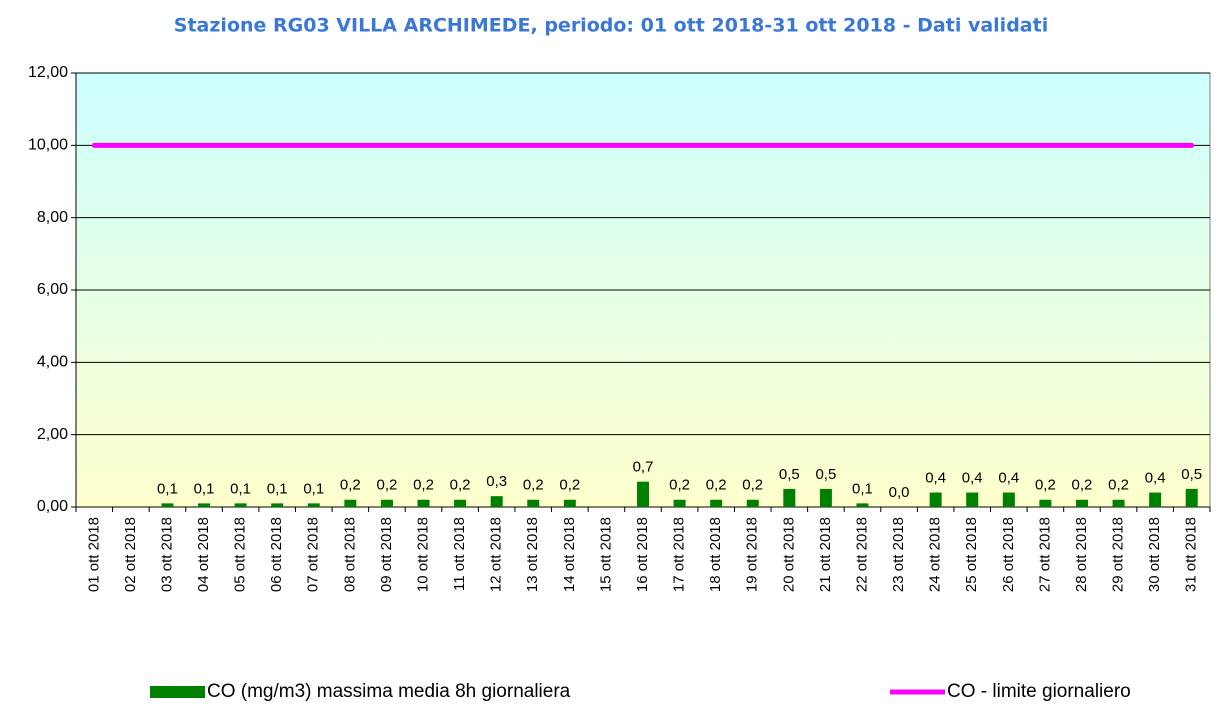 Image resolution: width=1223 pixels, height=706 pixels. Describe the element at coordinates (1044, 554) in the screenshot. I see `x-tick-label: 27 ott 2018` at that location.